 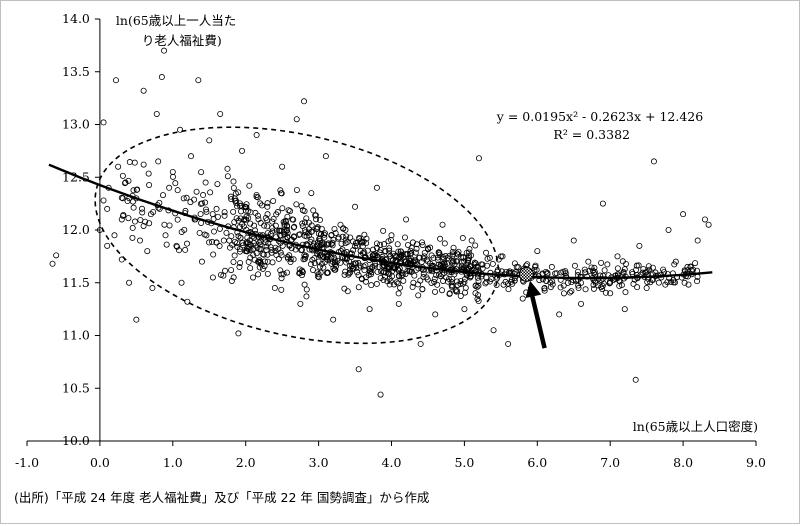 I want to click on x-tick-label: 7.0, so click(x=610, y=462).